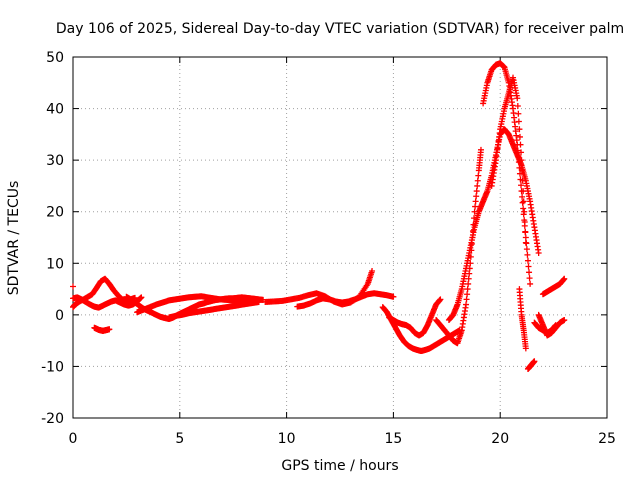 Image resolution: width=640 pixels, height=480 pixels. I want to click on y-tick-label: 30, so click(55, 161).